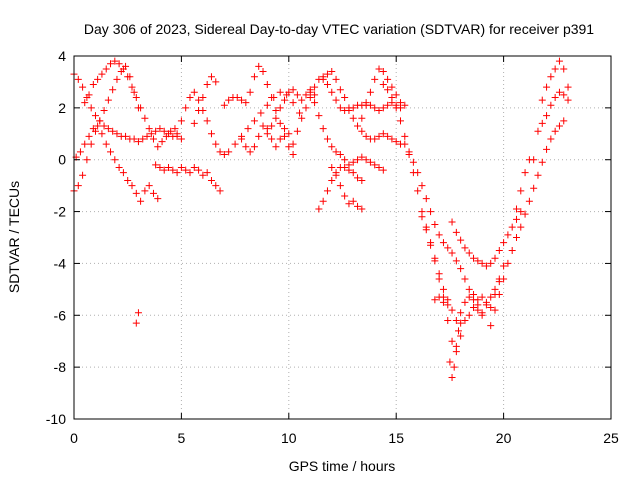 This screenshot has width=640, height=485. Describe the element at coordinates (60, 367) in the screenshot. I see `y-tick-label: -8` at that location.